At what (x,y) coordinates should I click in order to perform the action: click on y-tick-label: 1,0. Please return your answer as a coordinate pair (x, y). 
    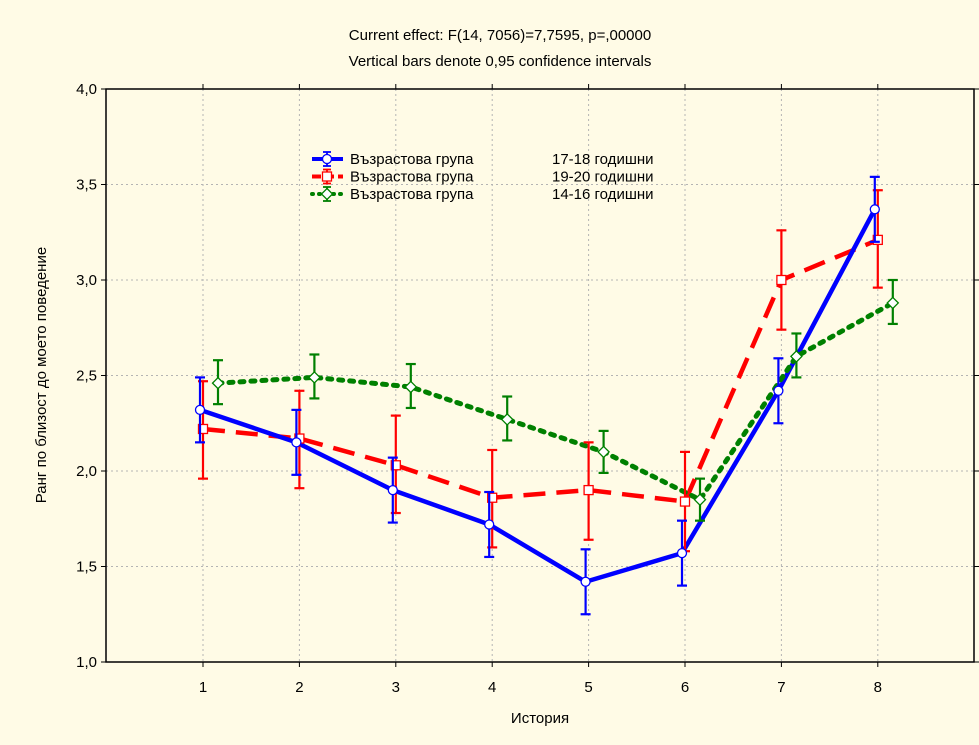
    Looking at the image, I should click on (86, 662).